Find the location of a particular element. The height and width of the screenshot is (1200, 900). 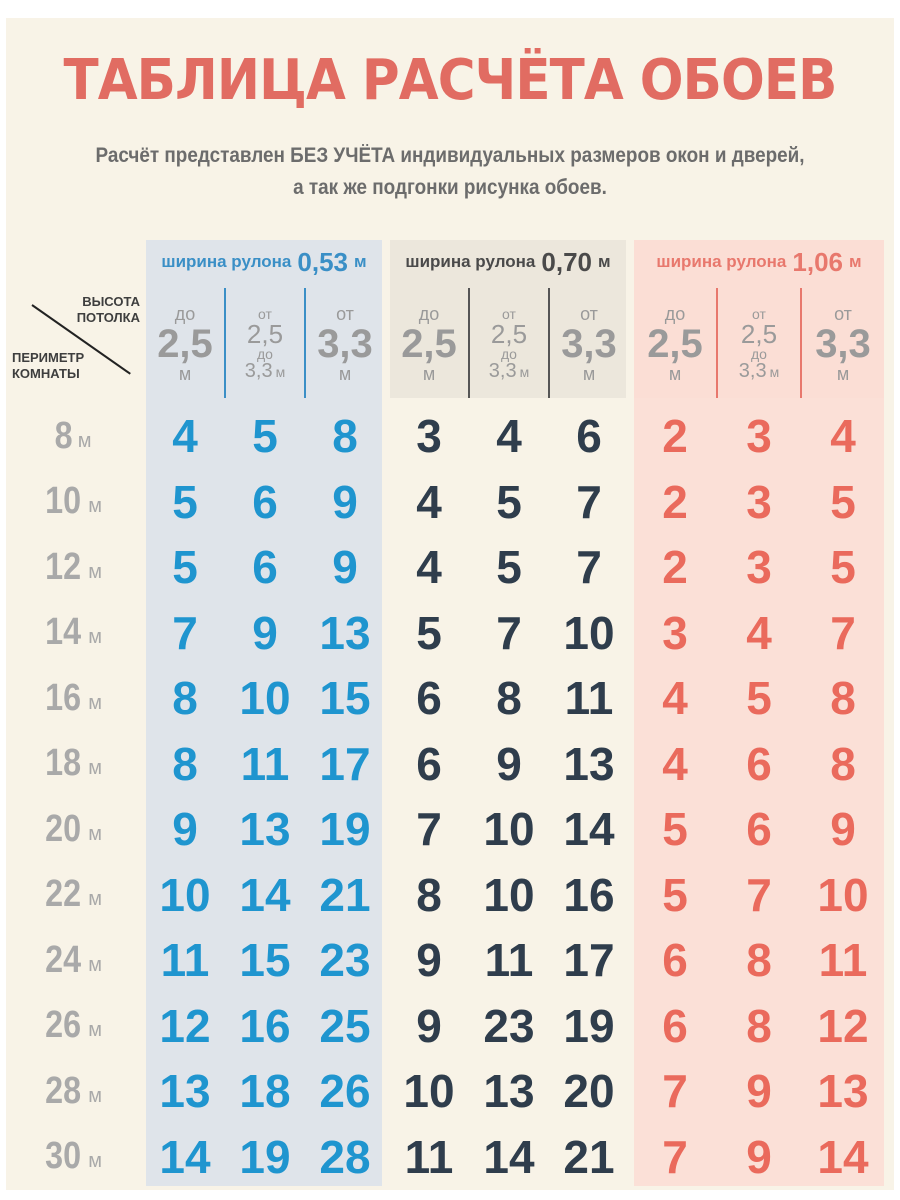

perimeter-label: 30 м is located at coordinates (72, 1157).